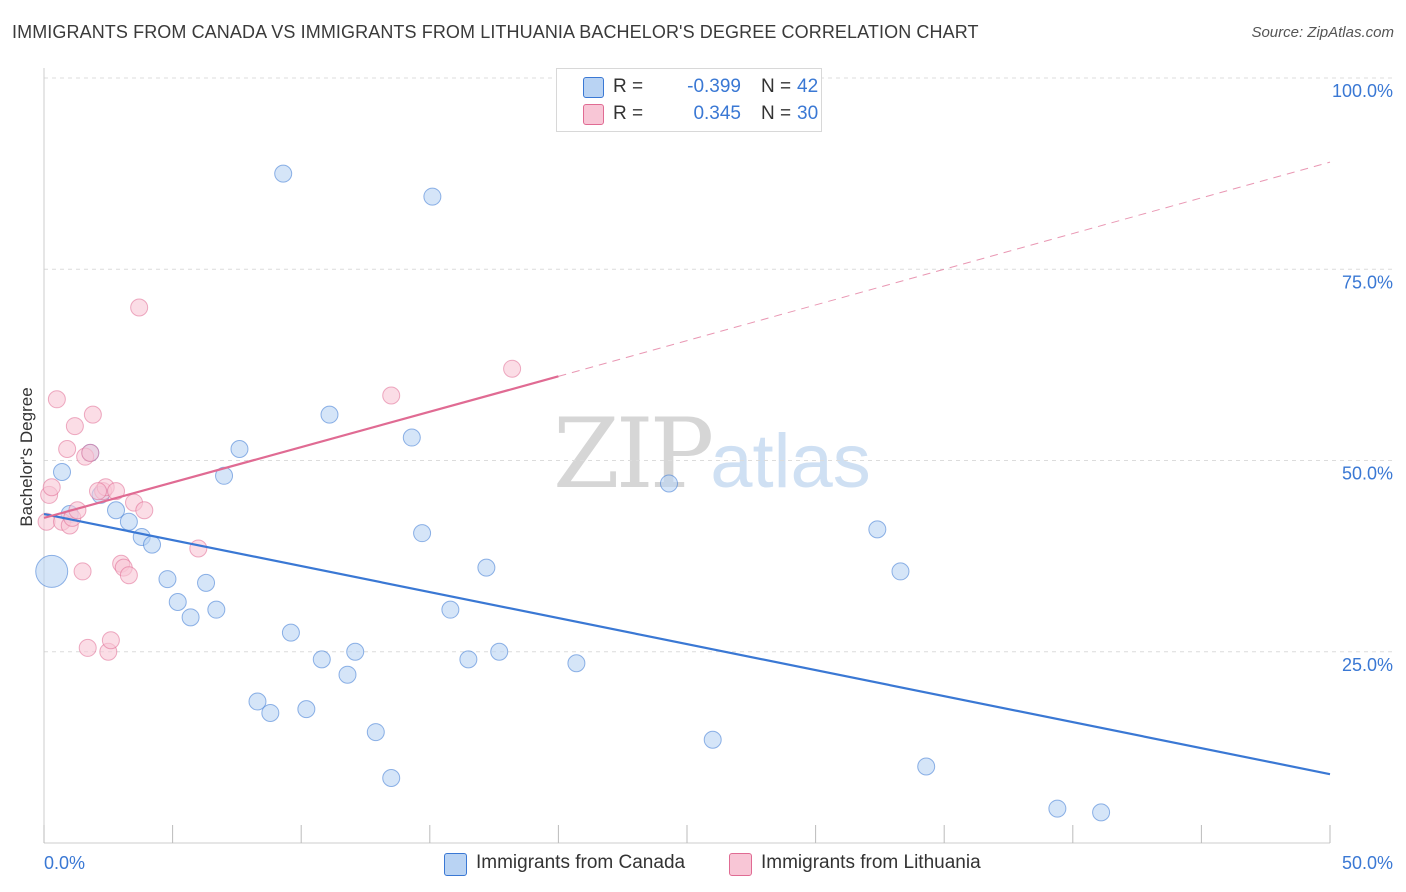 The width and height of the screenshot is (1406, 892). What do you see at coordinates (593, 87) in the screenshot?
I see `canada-swatch` at bounding box center [593, 87].